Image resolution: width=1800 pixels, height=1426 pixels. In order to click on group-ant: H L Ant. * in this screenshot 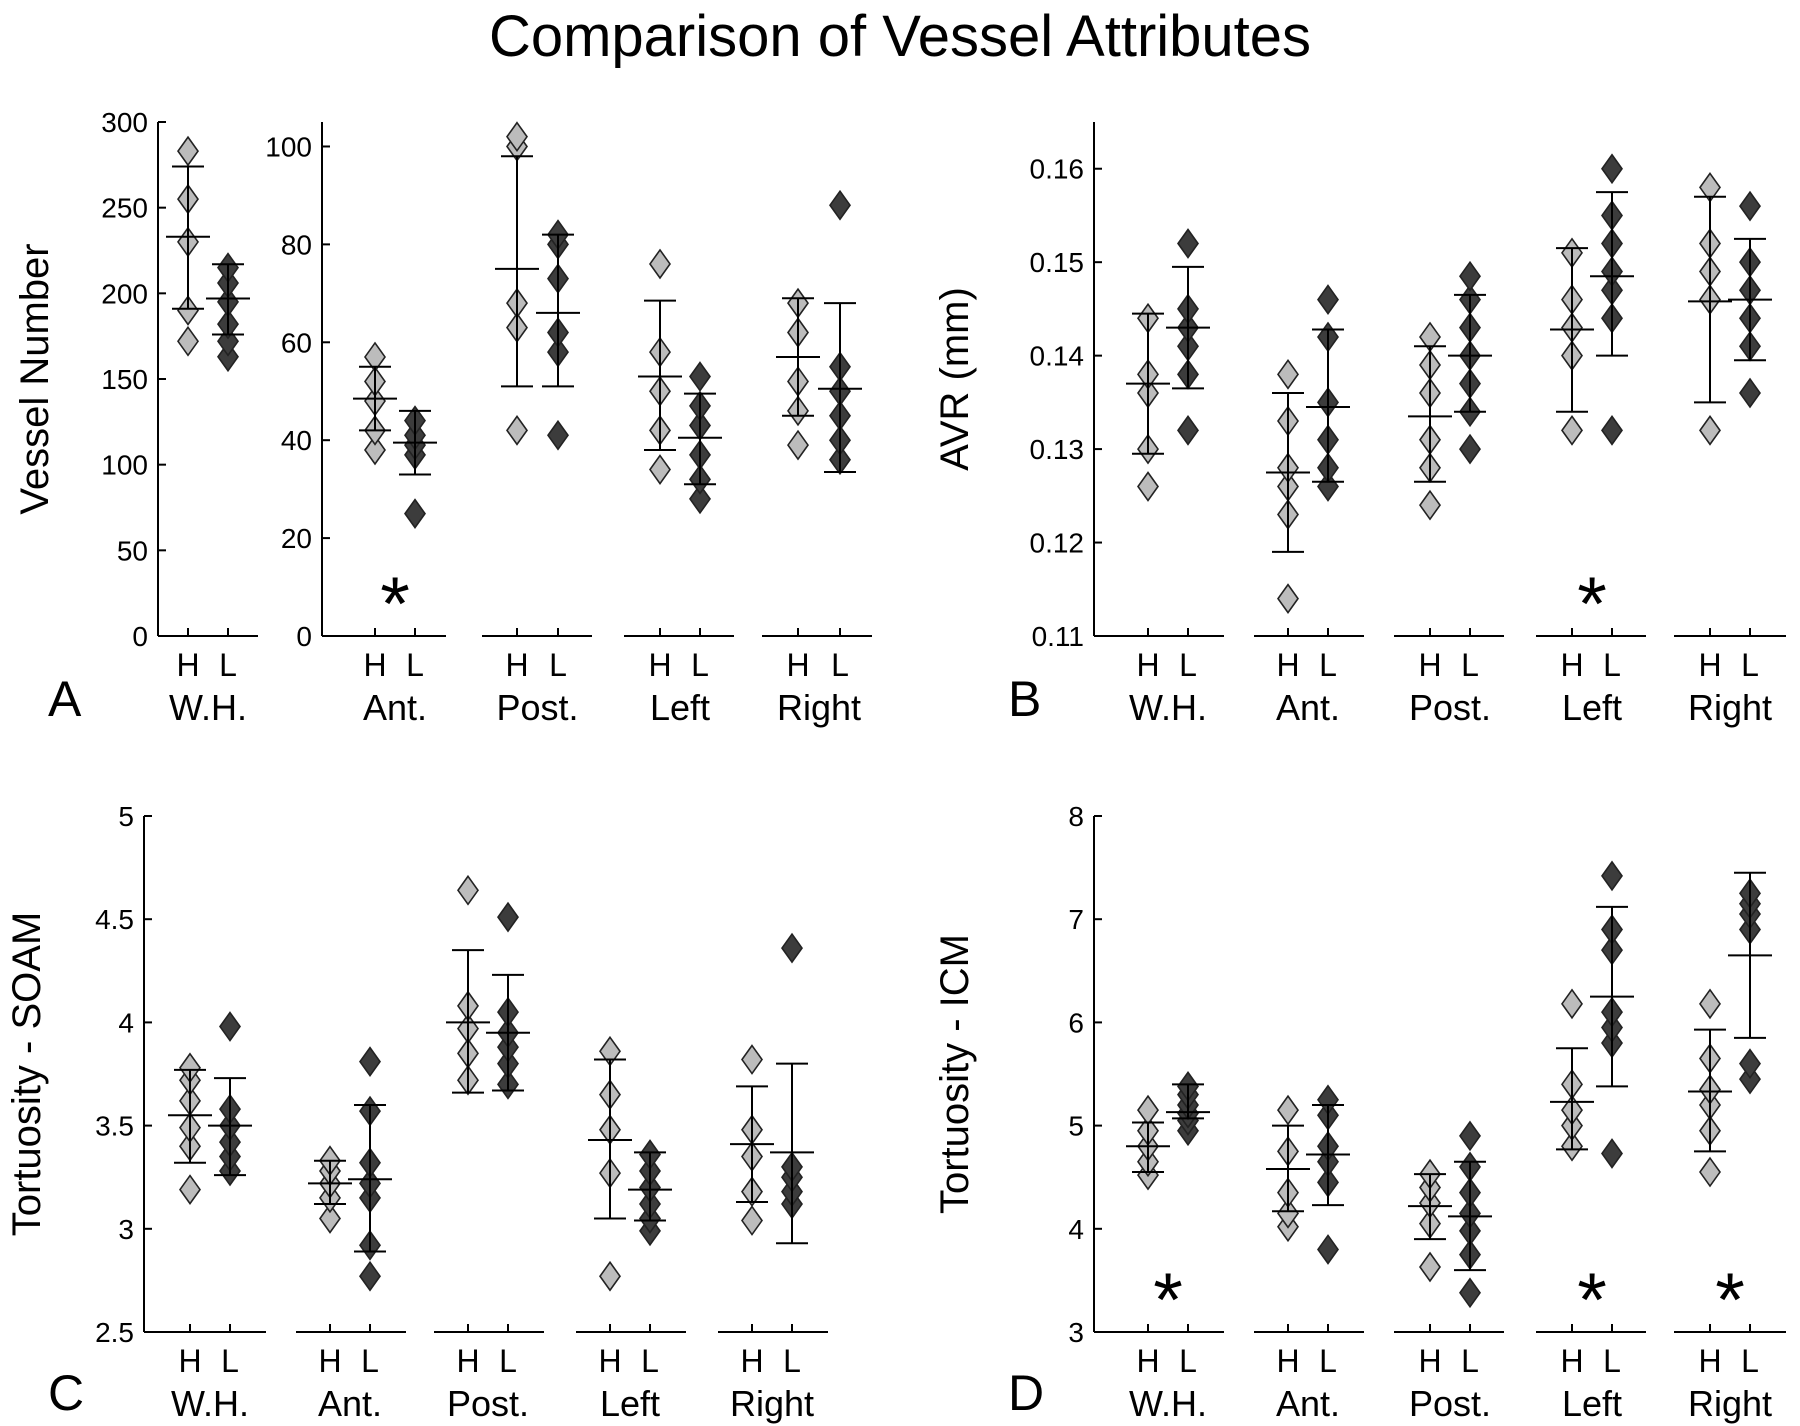, I will do `click(384, 534)`.